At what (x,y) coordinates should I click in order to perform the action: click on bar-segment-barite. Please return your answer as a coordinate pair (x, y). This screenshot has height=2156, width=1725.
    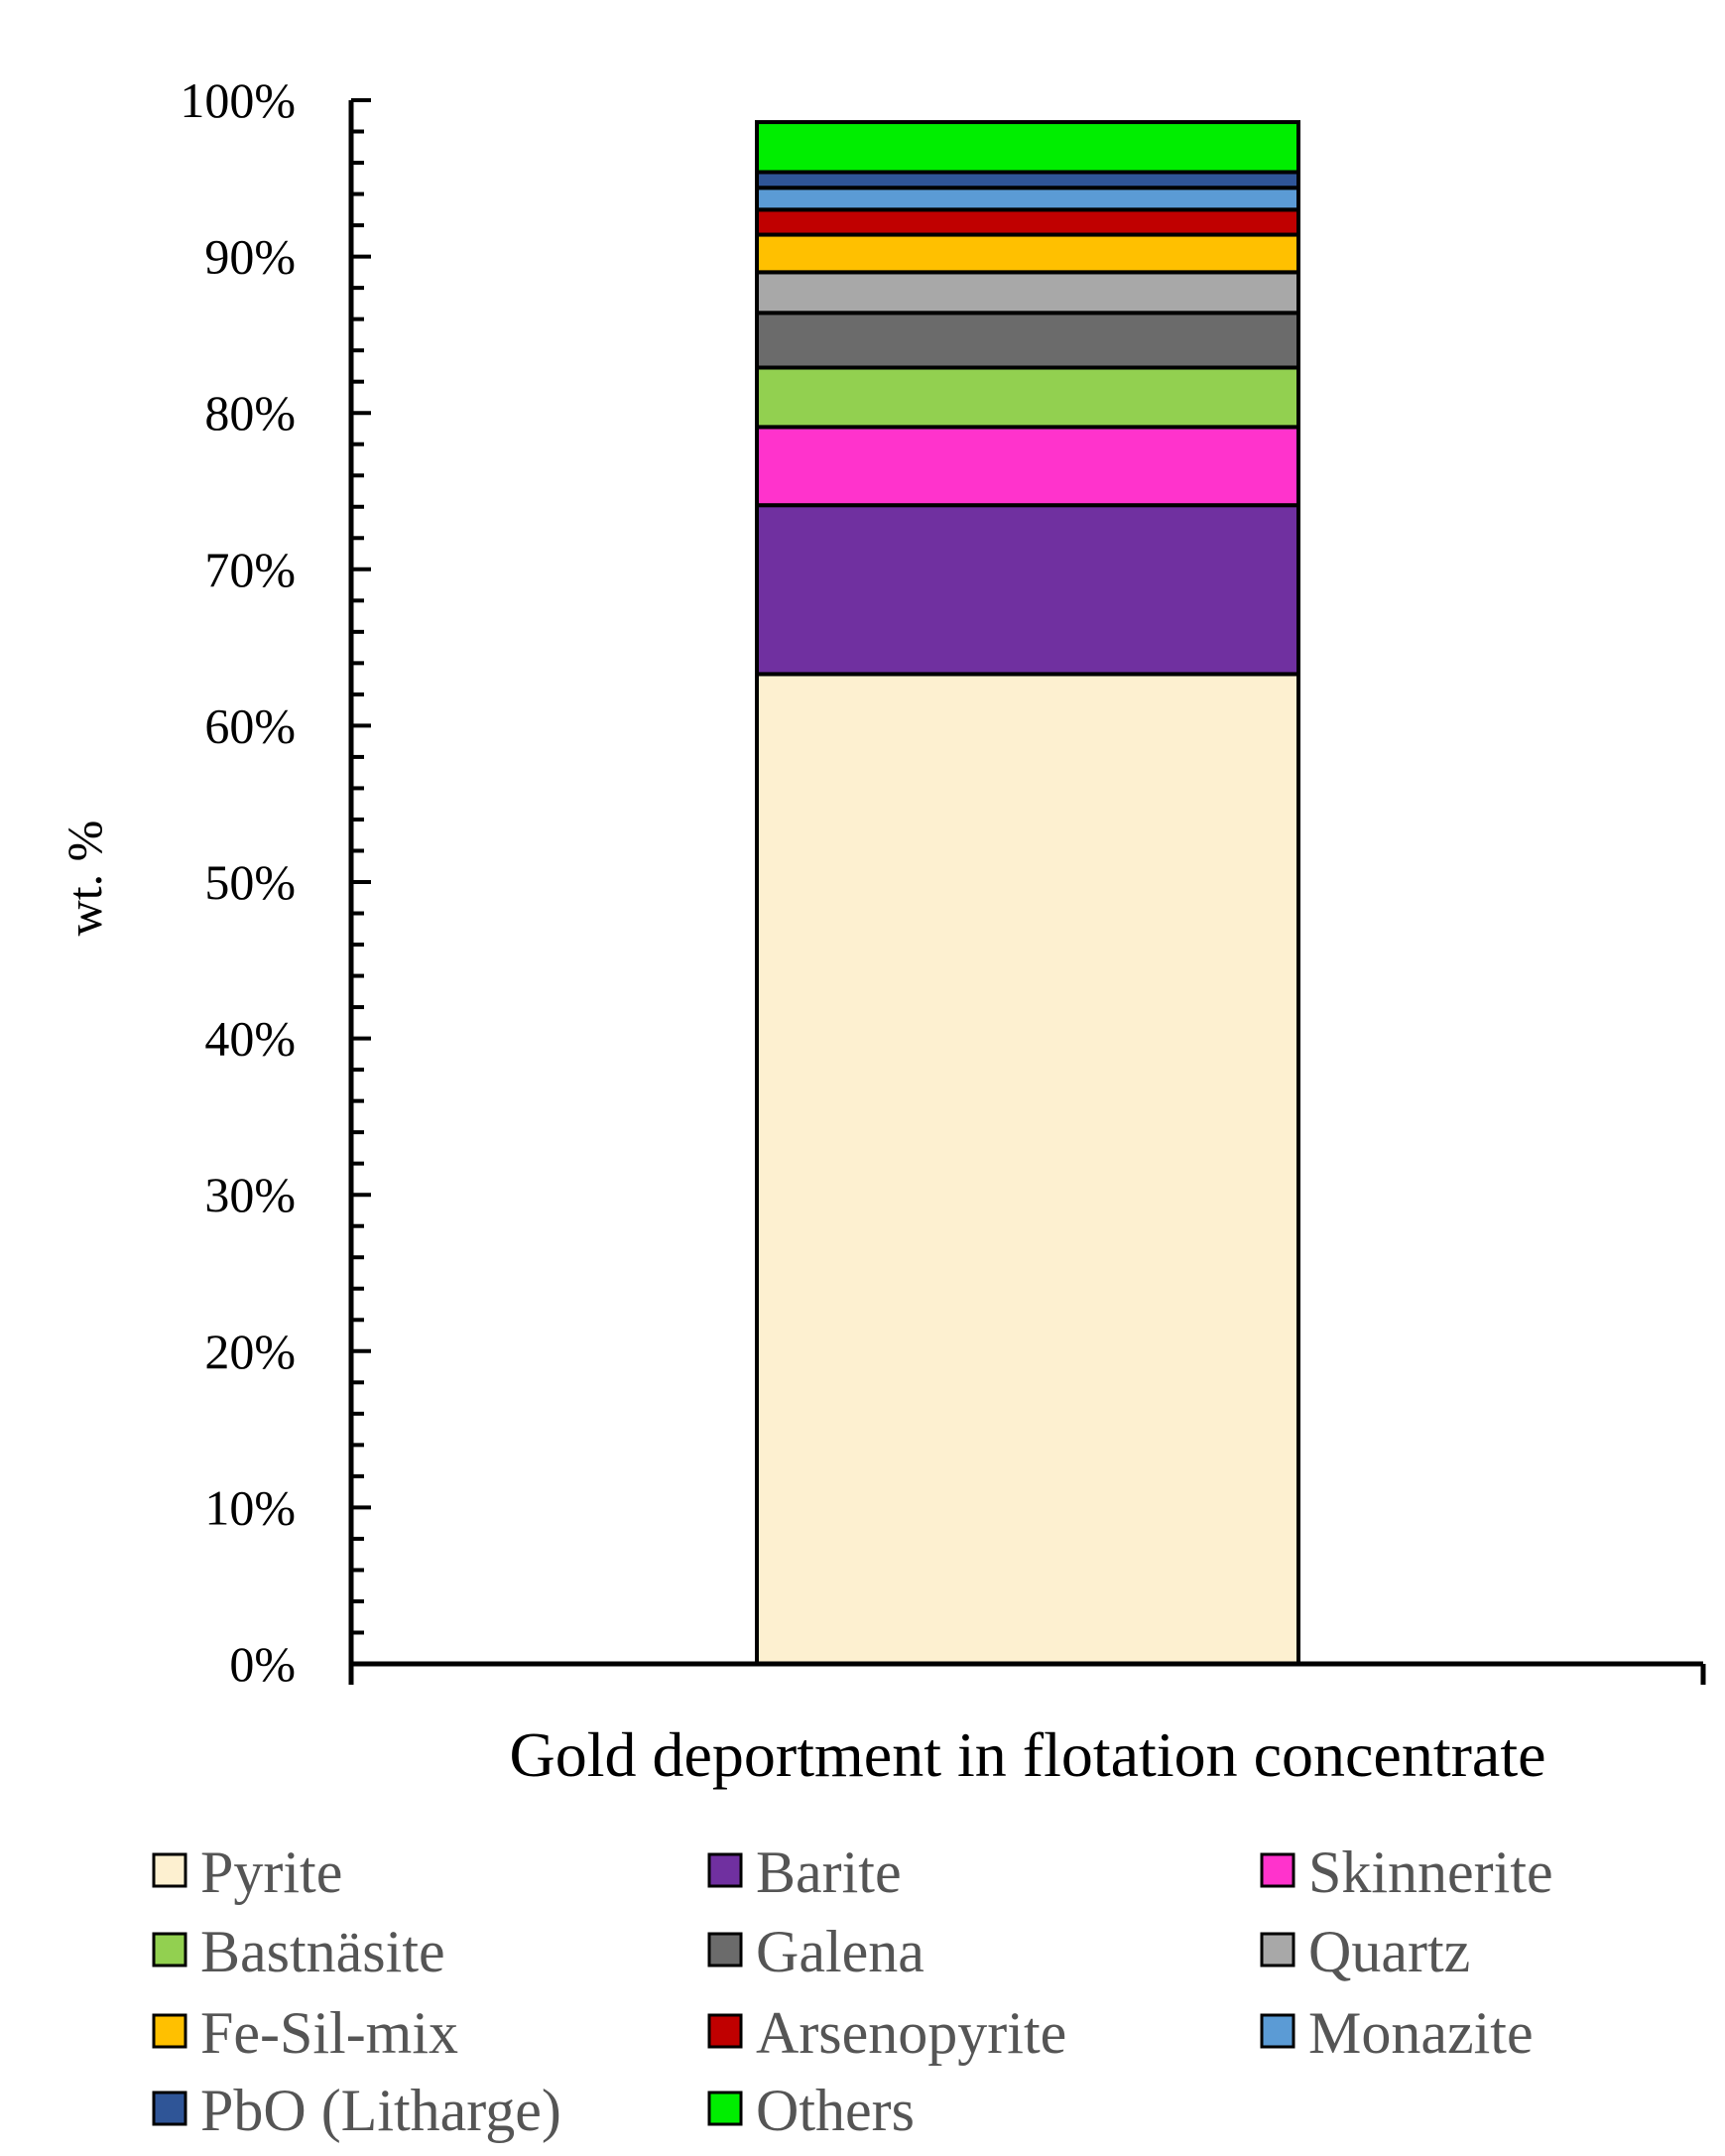
    Looking at the image, I should click on (1027, 590).